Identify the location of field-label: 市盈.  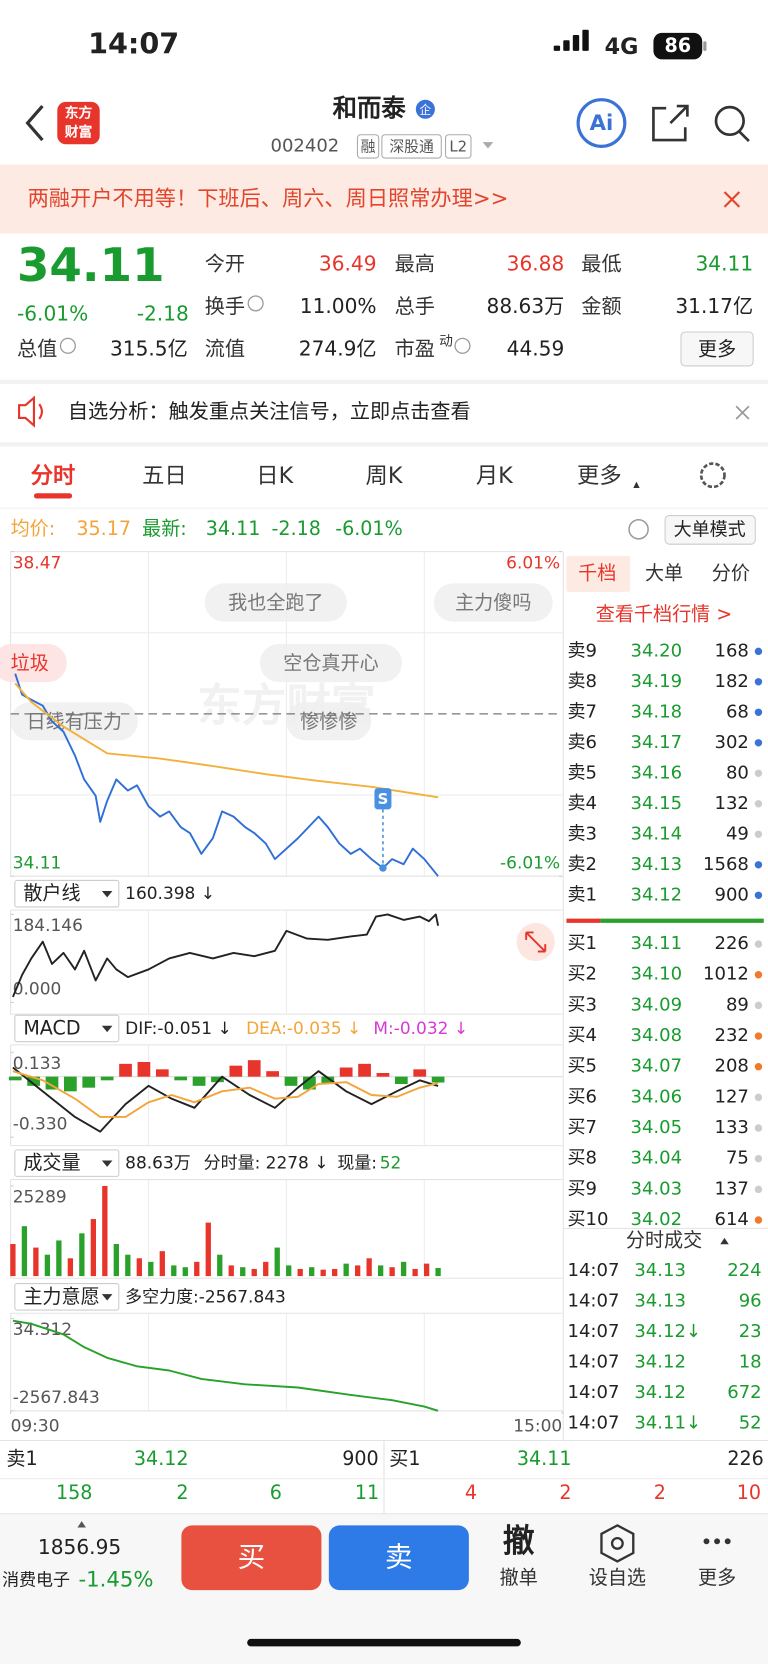
(415, 349).